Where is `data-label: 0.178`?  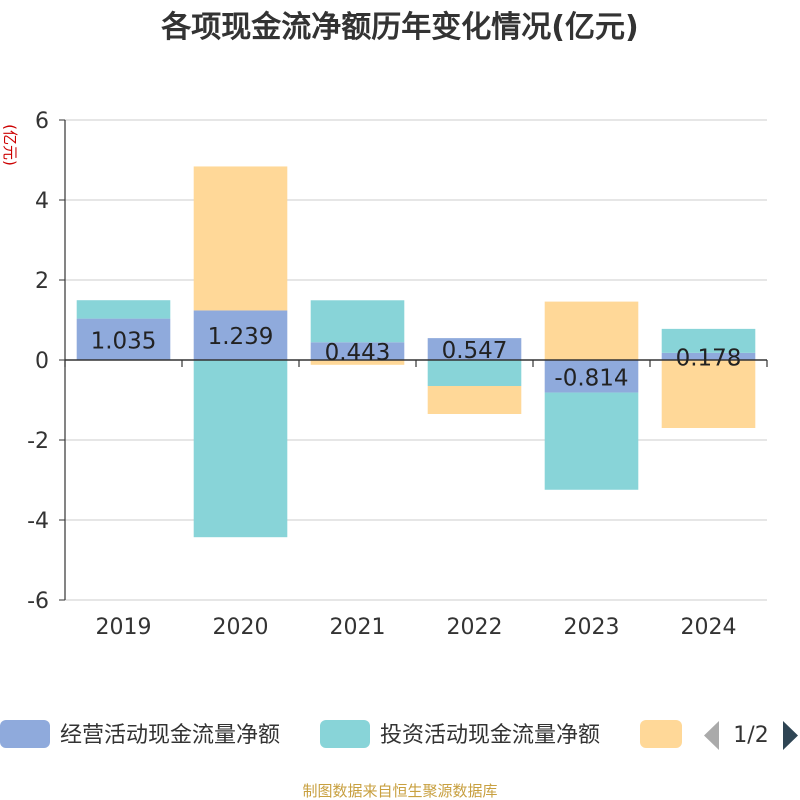 data-label: 0.178 is located at coordinates (709, 358).